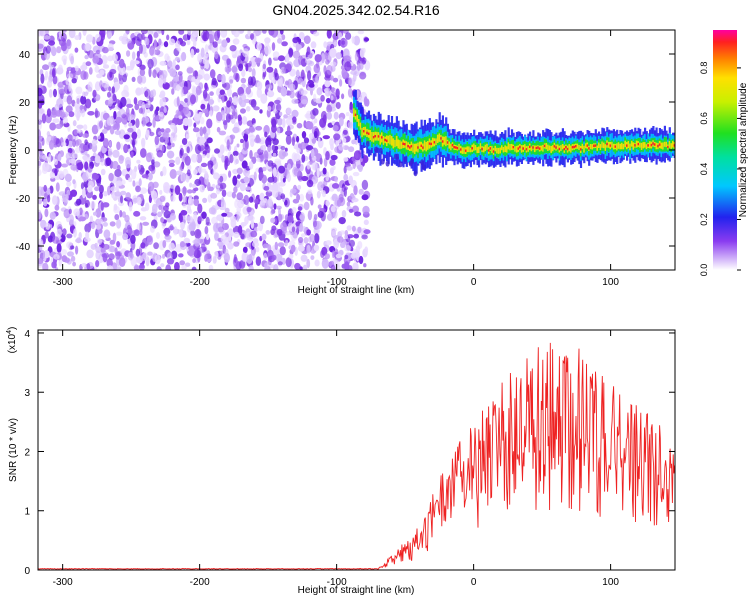 This screenshot has height=600, width=750. I want to click on snr-scale-exponent: 4, so click(9, 332).